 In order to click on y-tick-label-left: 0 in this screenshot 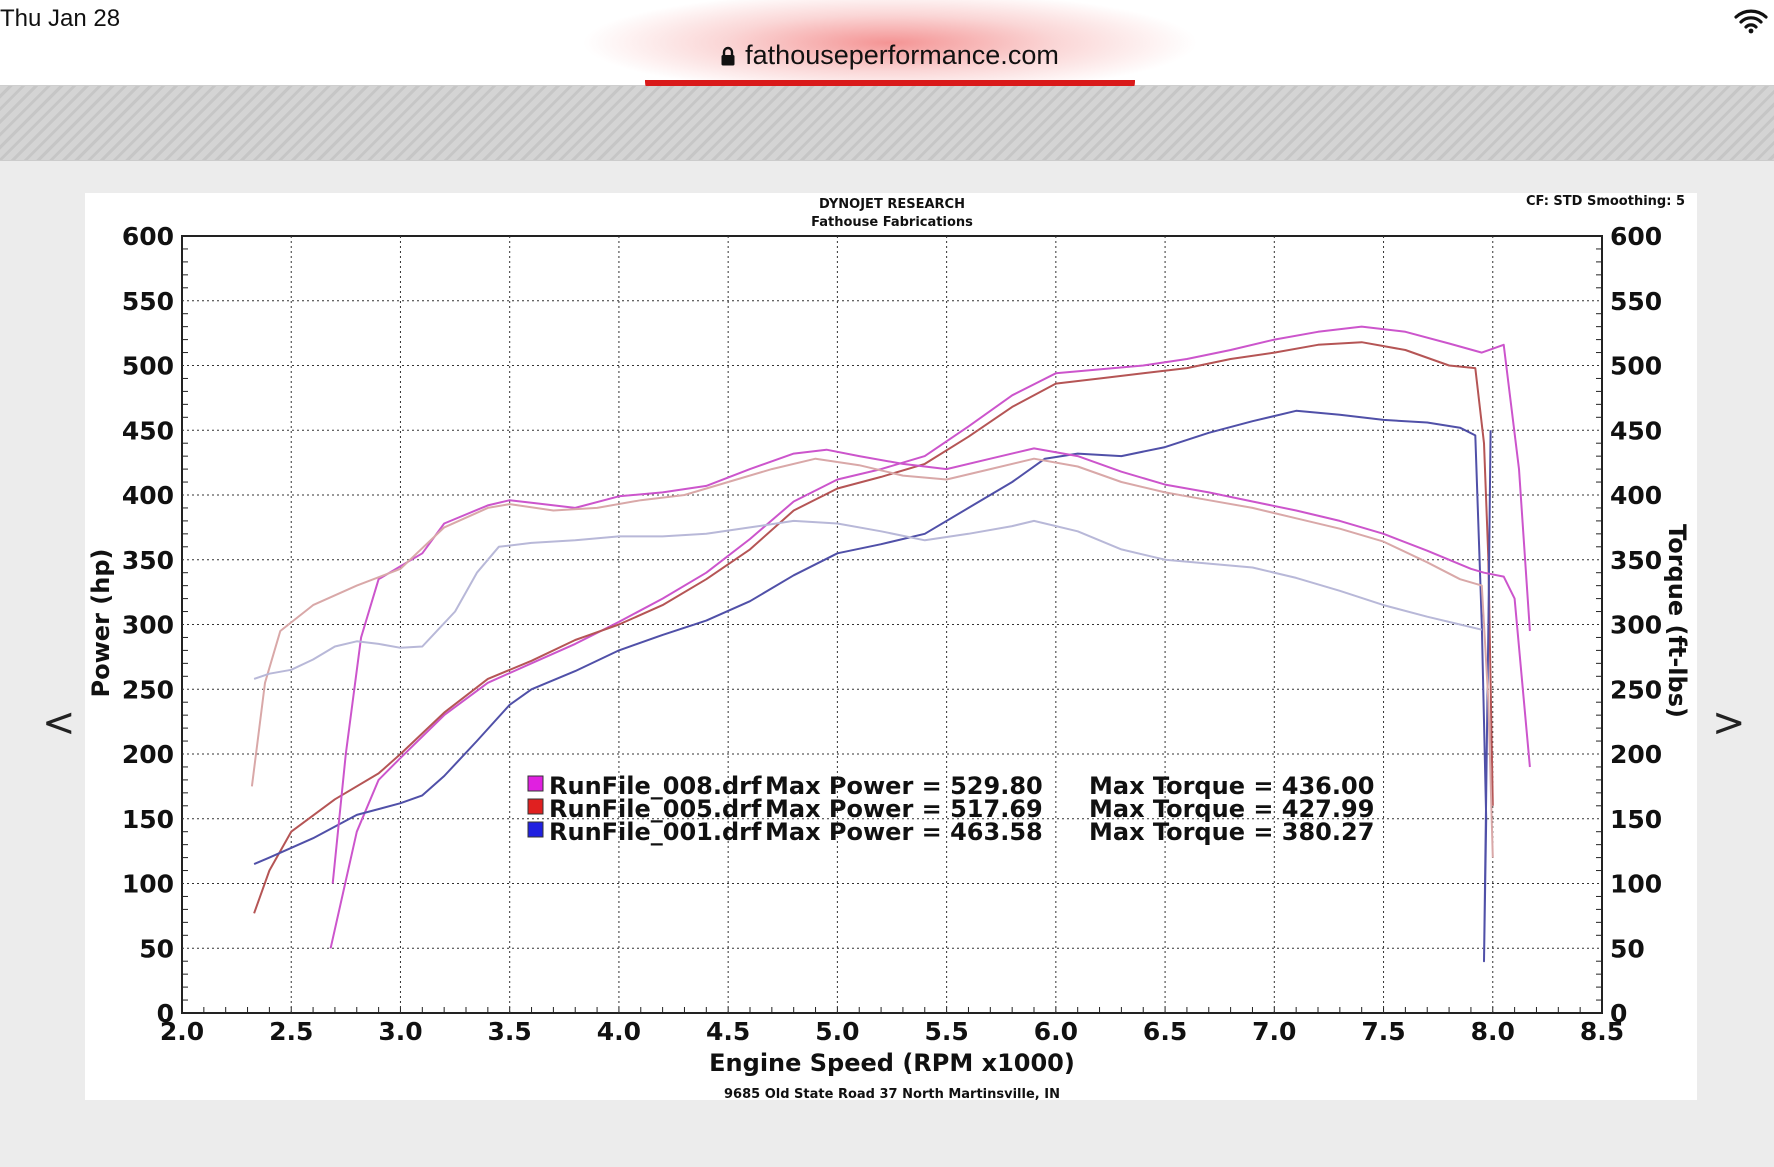, I will do `click(165, 1013)`.